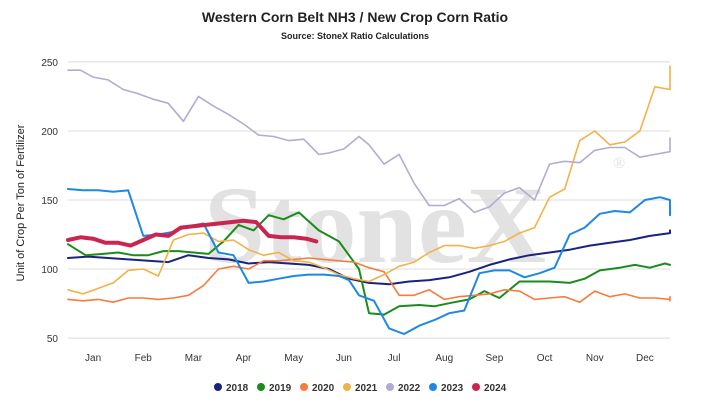 The width and height of the screenshot is (710, 406). I want to click on legend-label-2018: 2018, so click(237, 388).